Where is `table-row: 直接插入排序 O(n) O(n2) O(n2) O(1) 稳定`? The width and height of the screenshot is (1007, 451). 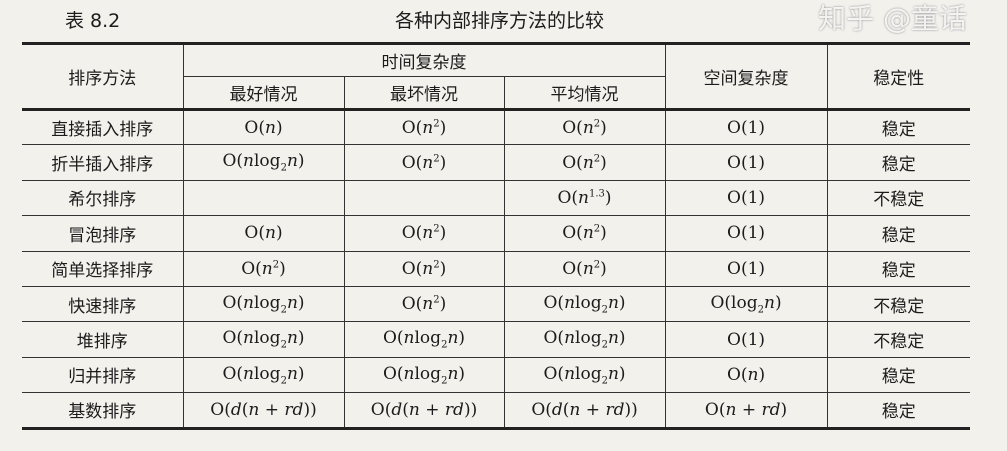
table-row: 直接插入排序 O(n) O(n2) O(n2) O(1) 稳定 is located at coordinates (496, 127).